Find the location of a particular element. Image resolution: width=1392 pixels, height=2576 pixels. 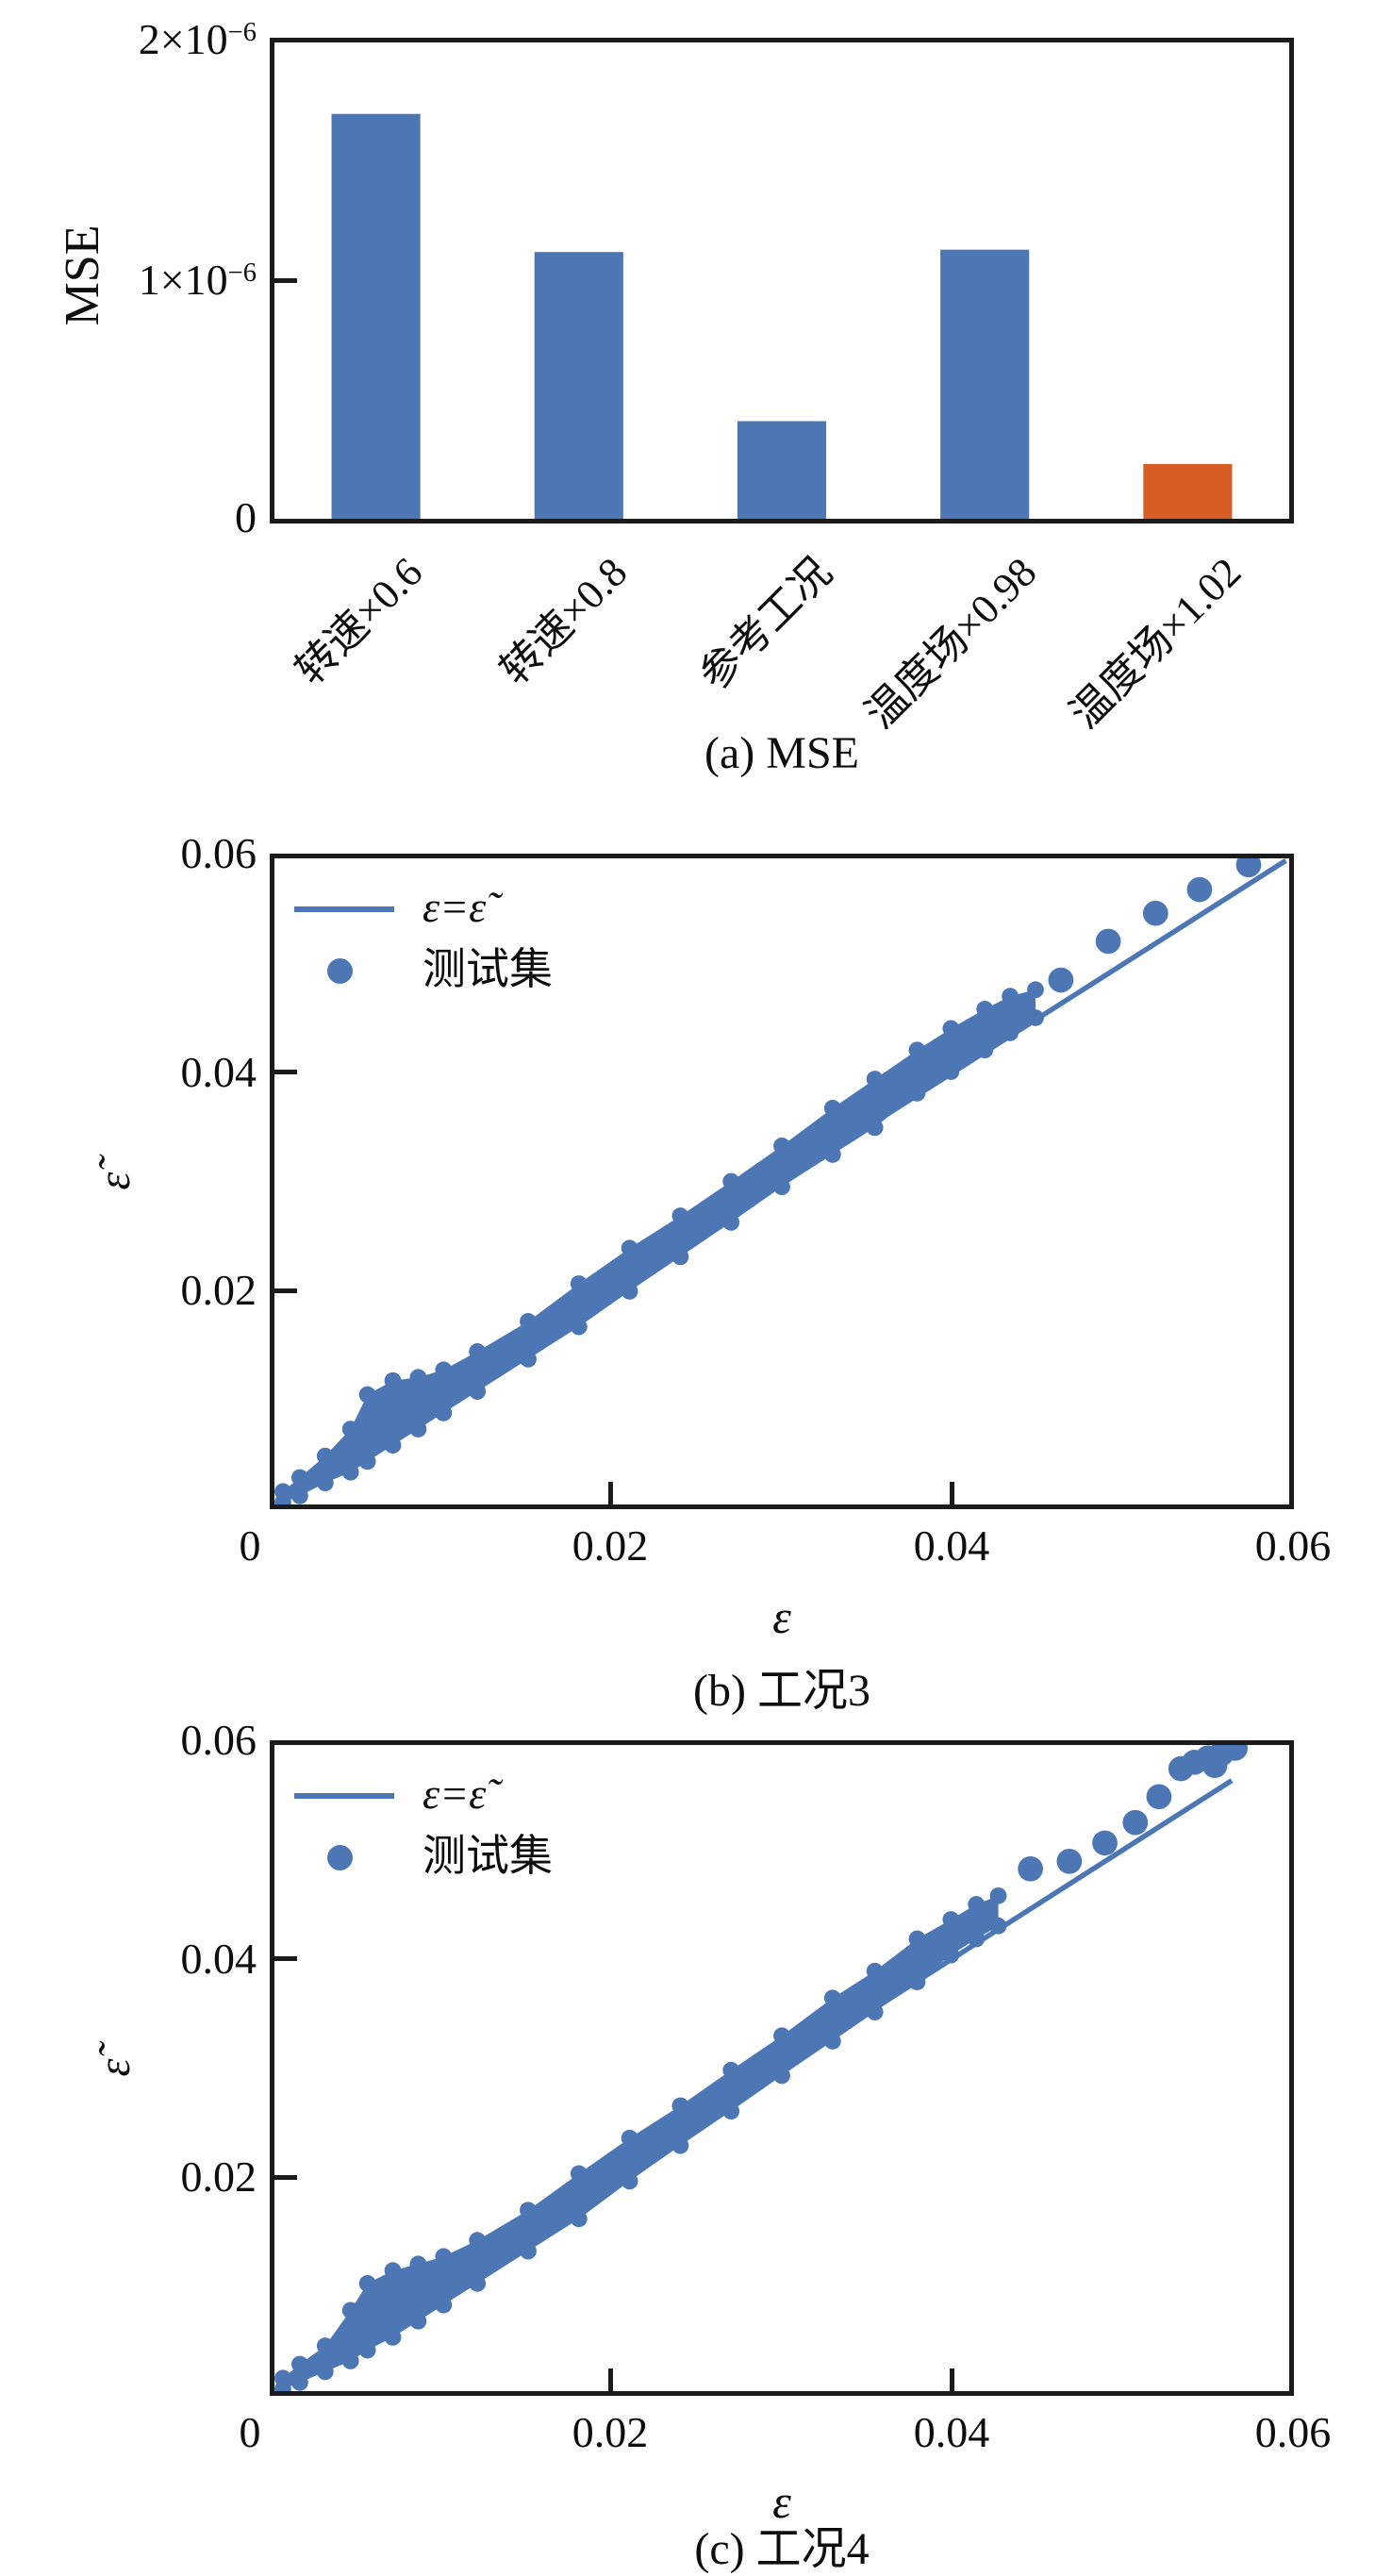

panel-b-ytick-004: 0.04 is located at coordinates (218, 1072).